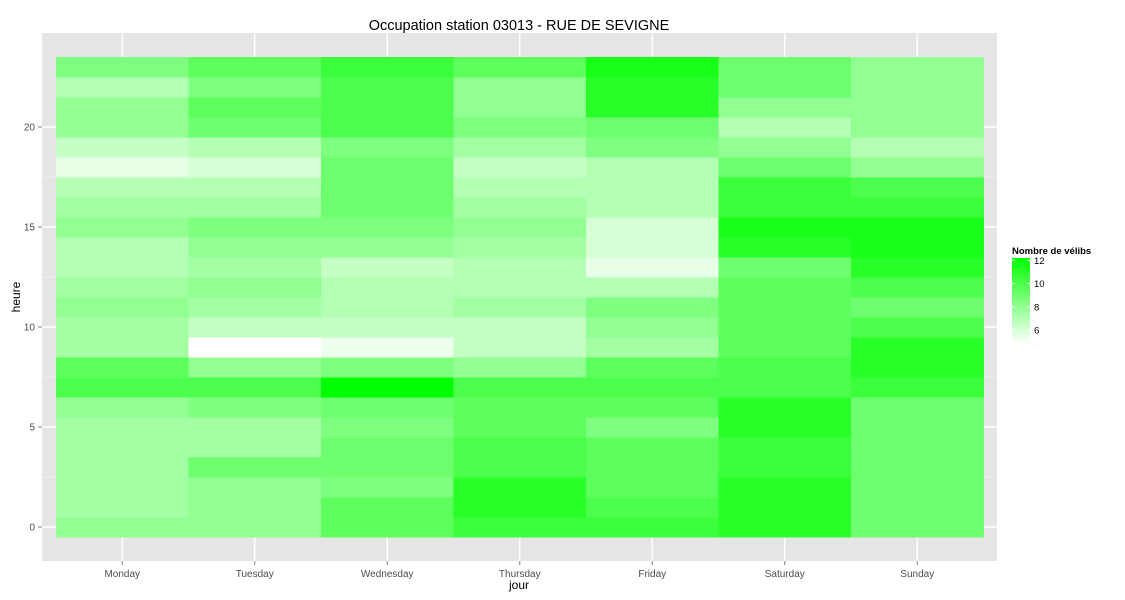 The image size is (1125, 600). Describe the element at coordinates (387, 574) in the screenshot. I see `x-tick-label: Wednesday` at that location.